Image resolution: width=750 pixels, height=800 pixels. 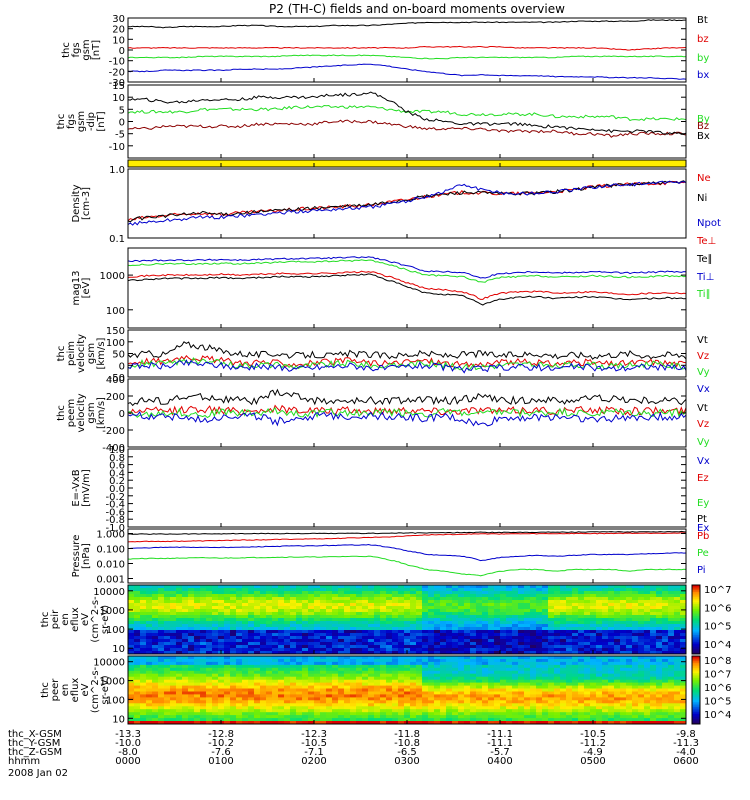 I want to click on x-axis-row-value: 0600, so click(x=685, y=761).